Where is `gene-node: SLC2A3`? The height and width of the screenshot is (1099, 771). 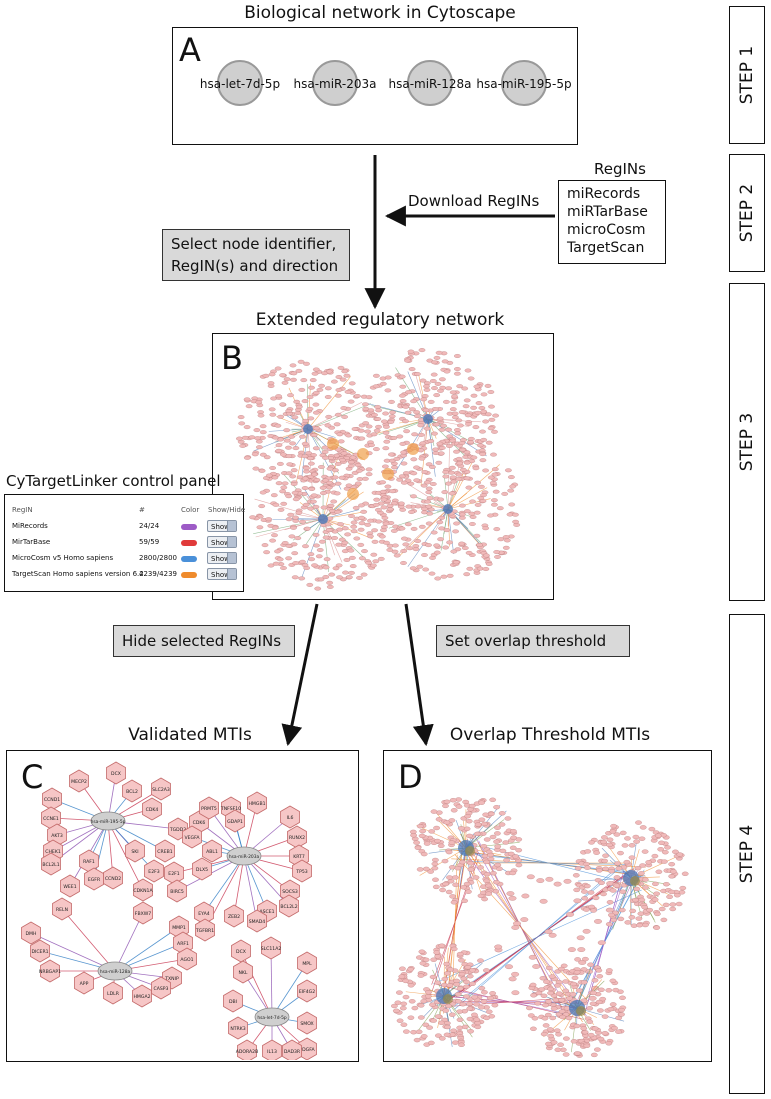 gene-node: SLC2A3 is located at coordinates (161, 789).